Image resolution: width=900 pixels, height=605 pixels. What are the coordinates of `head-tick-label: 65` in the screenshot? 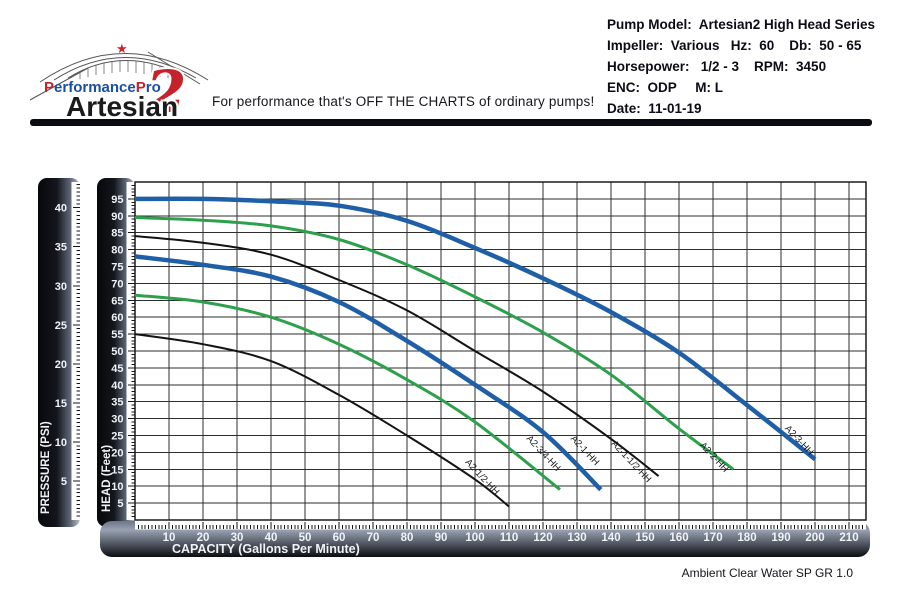 It's located at (117, 301).